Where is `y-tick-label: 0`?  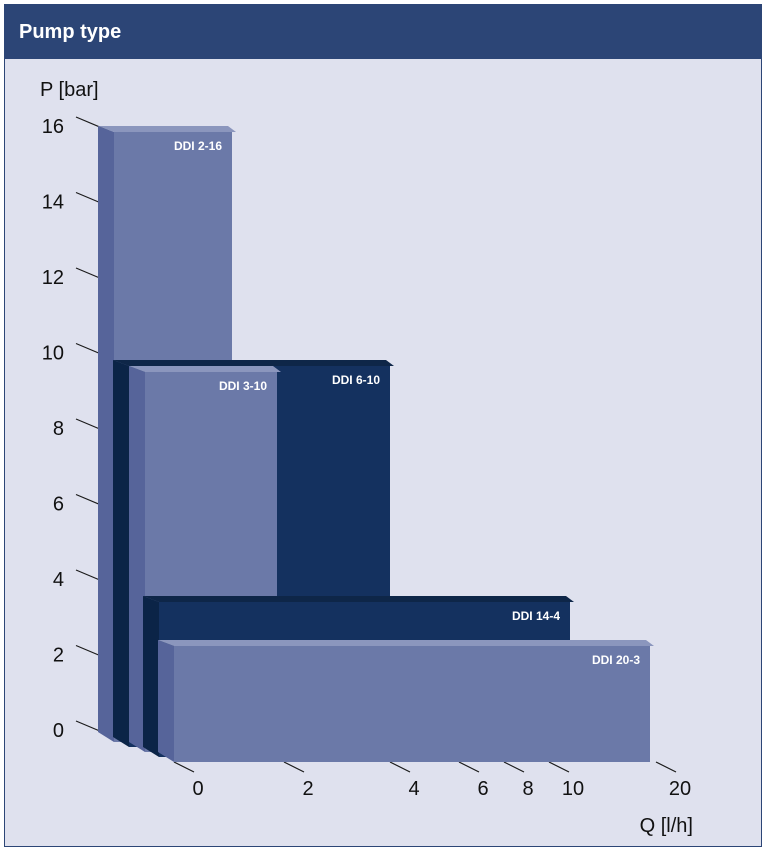
y-tick-label: 0 is located at coordinates (58, 731).